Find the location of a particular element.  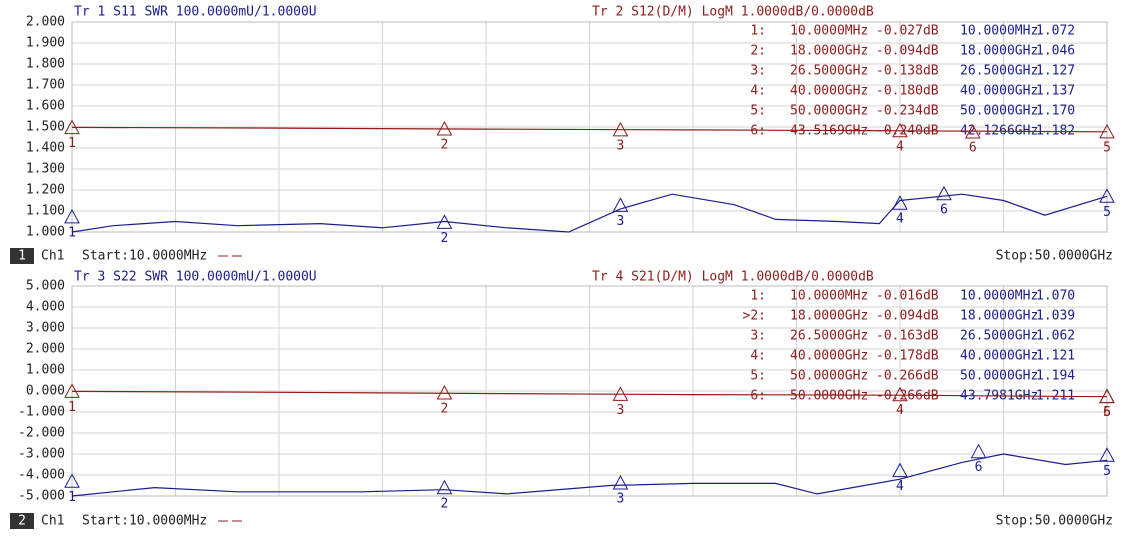

trace-label: Tr 3 S22 SWR 100.0000mU/1.0000U is located at coordinates (195, 277).